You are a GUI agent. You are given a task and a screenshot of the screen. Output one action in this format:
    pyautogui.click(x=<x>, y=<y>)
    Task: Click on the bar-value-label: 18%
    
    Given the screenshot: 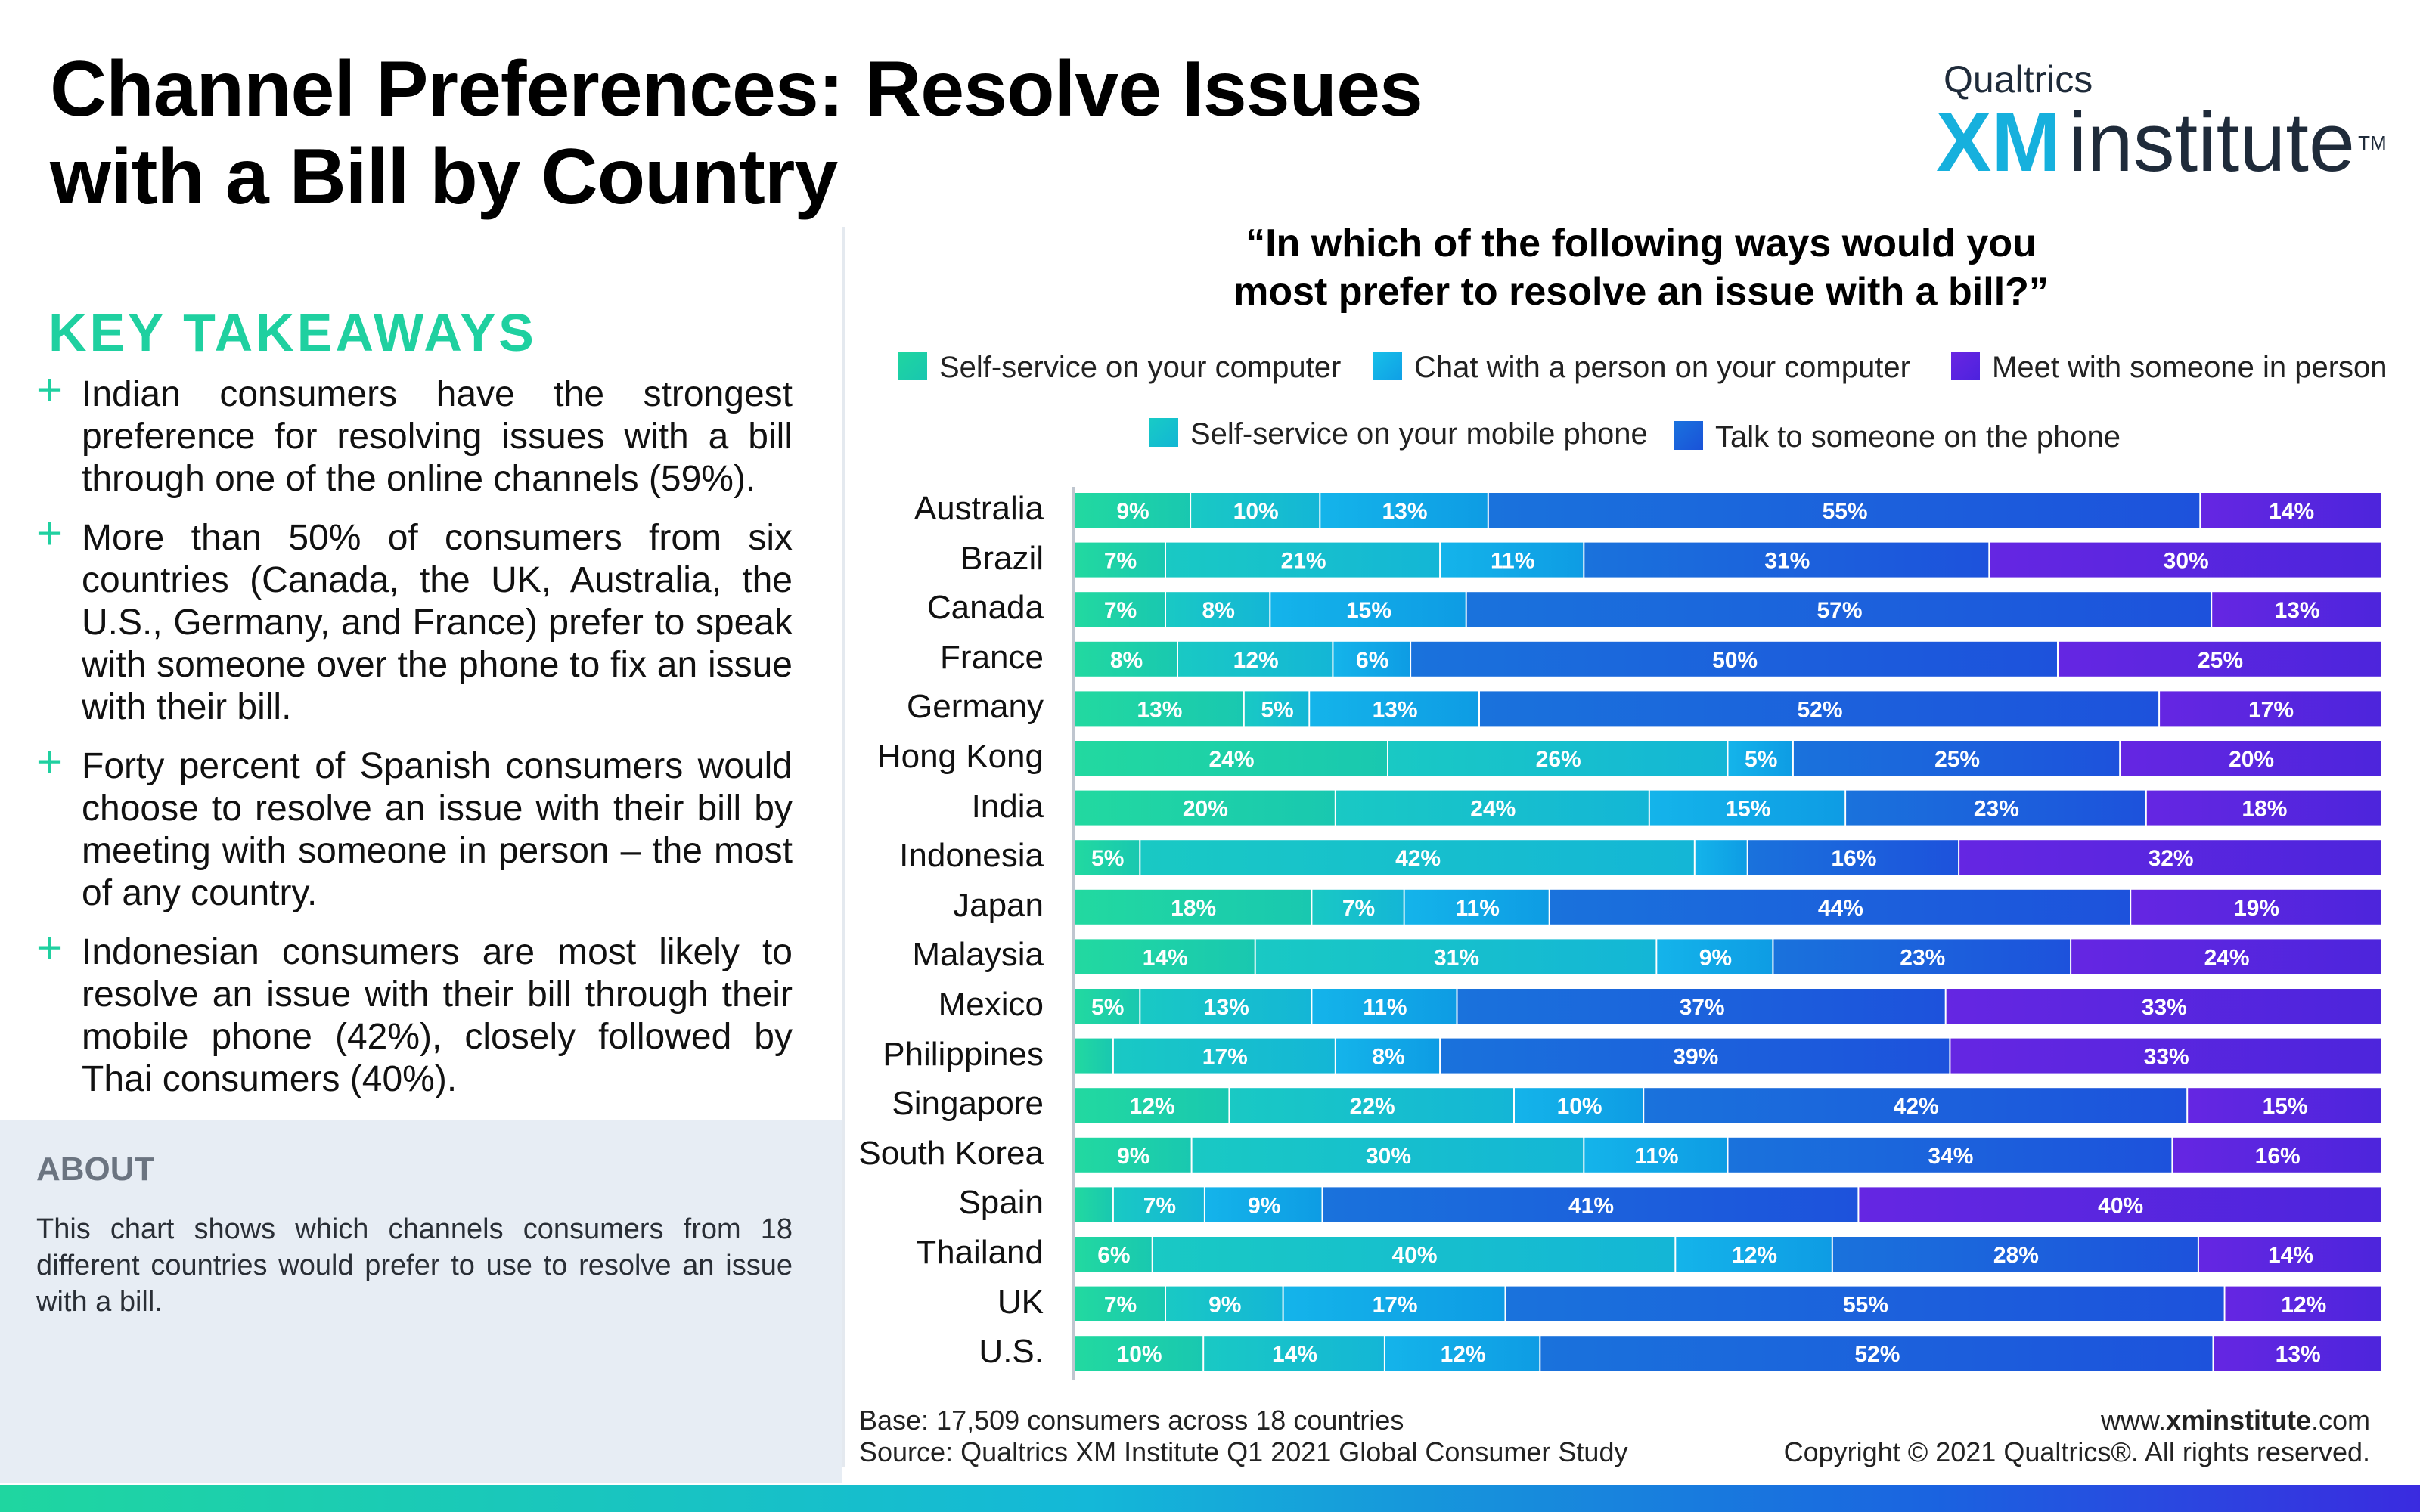 What is the action you would take?
    pyautogui.click(x=2264, y=809)
    